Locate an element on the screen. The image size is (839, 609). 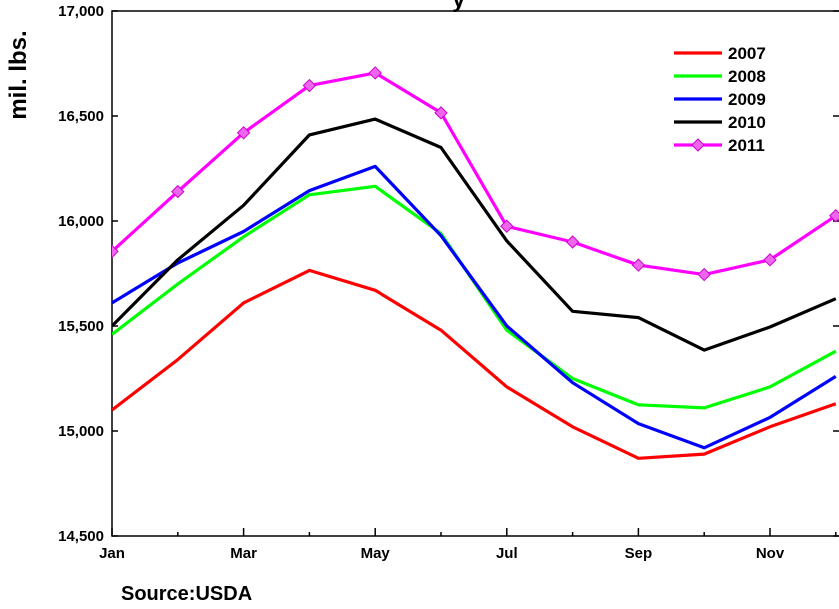
y-axis-label: mil. lbs. is located at coordinates (18, 74).